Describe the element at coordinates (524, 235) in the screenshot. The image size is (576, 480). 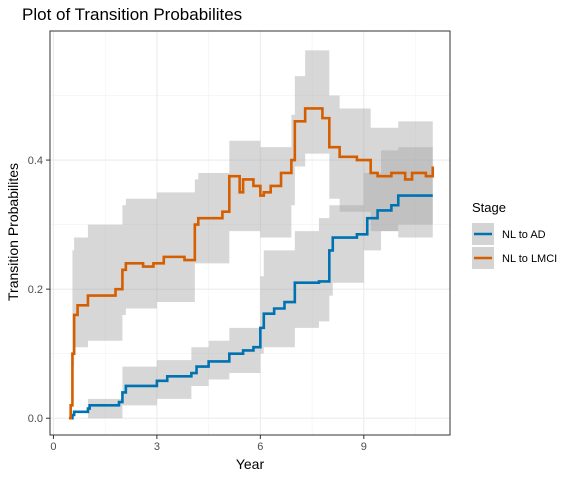
I see `legend-label: NL to AD` at that location.